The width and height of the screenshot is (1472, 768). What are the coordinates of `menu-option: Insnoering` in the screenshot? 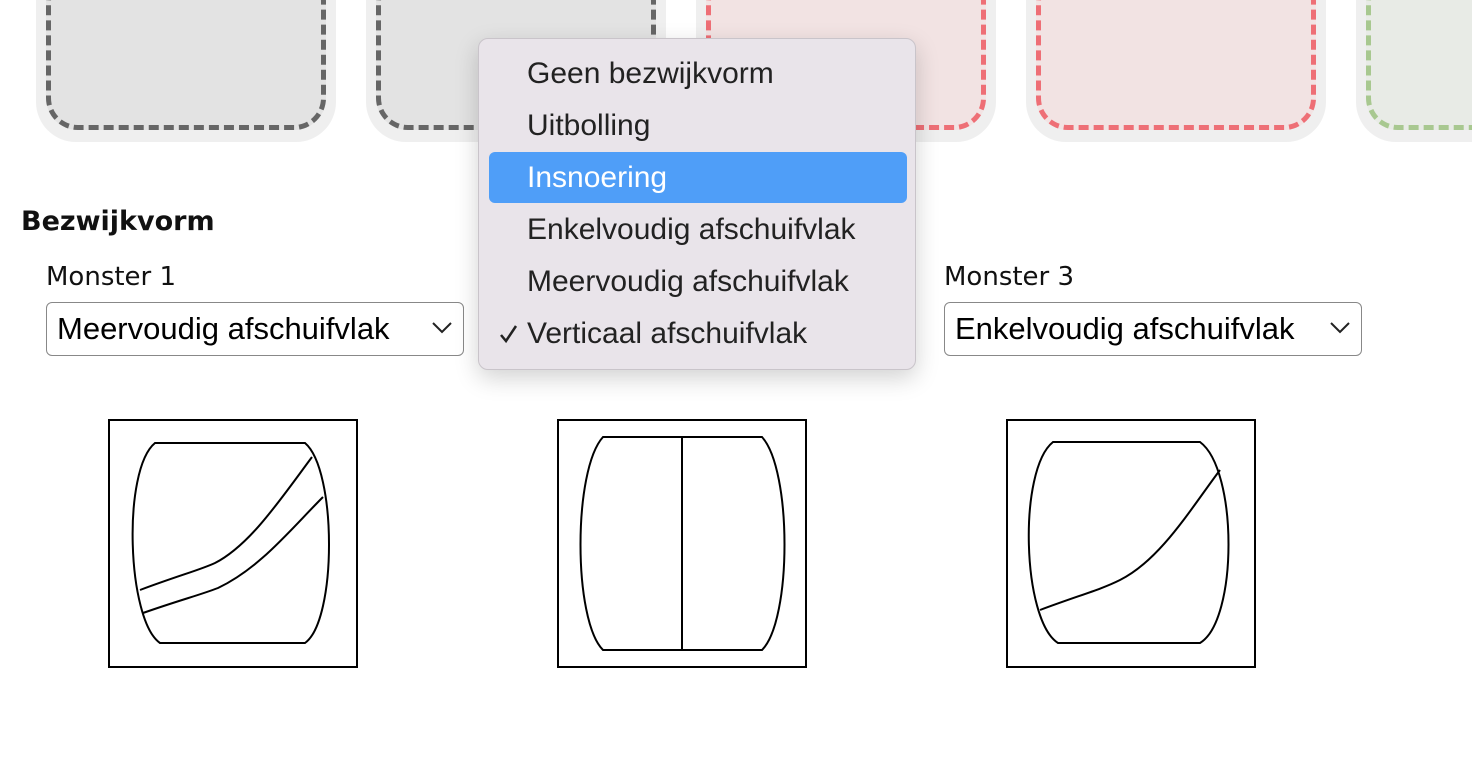 It's located at (698, 177).